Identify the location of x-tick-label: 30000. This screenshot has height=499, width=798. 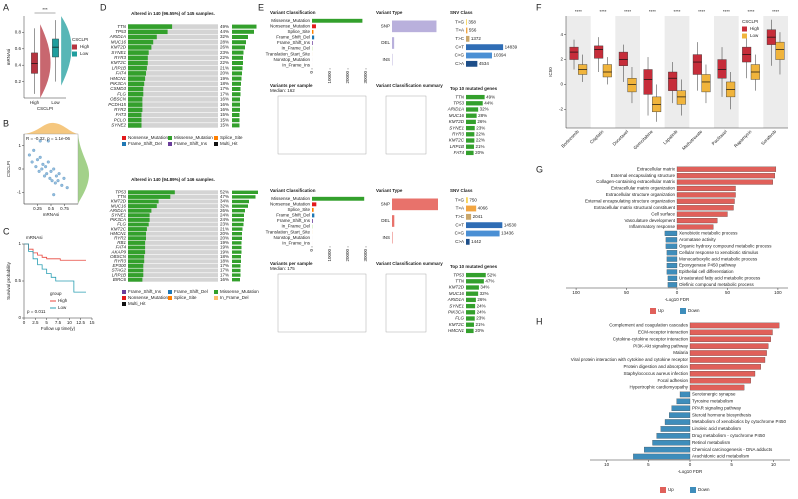
(365, 255).